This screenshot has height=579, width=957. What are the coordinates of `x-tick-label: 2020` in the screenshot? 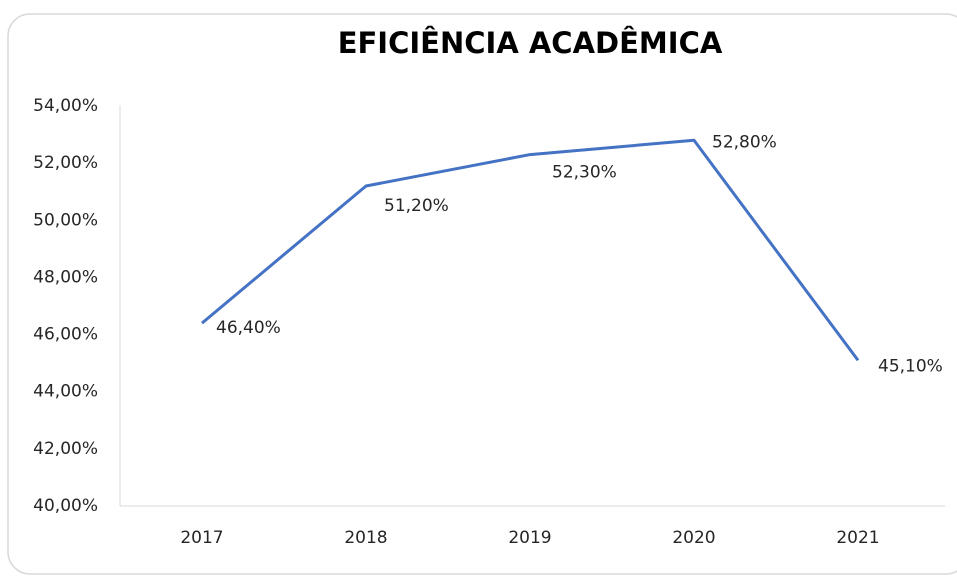 It's located at (693, 538).